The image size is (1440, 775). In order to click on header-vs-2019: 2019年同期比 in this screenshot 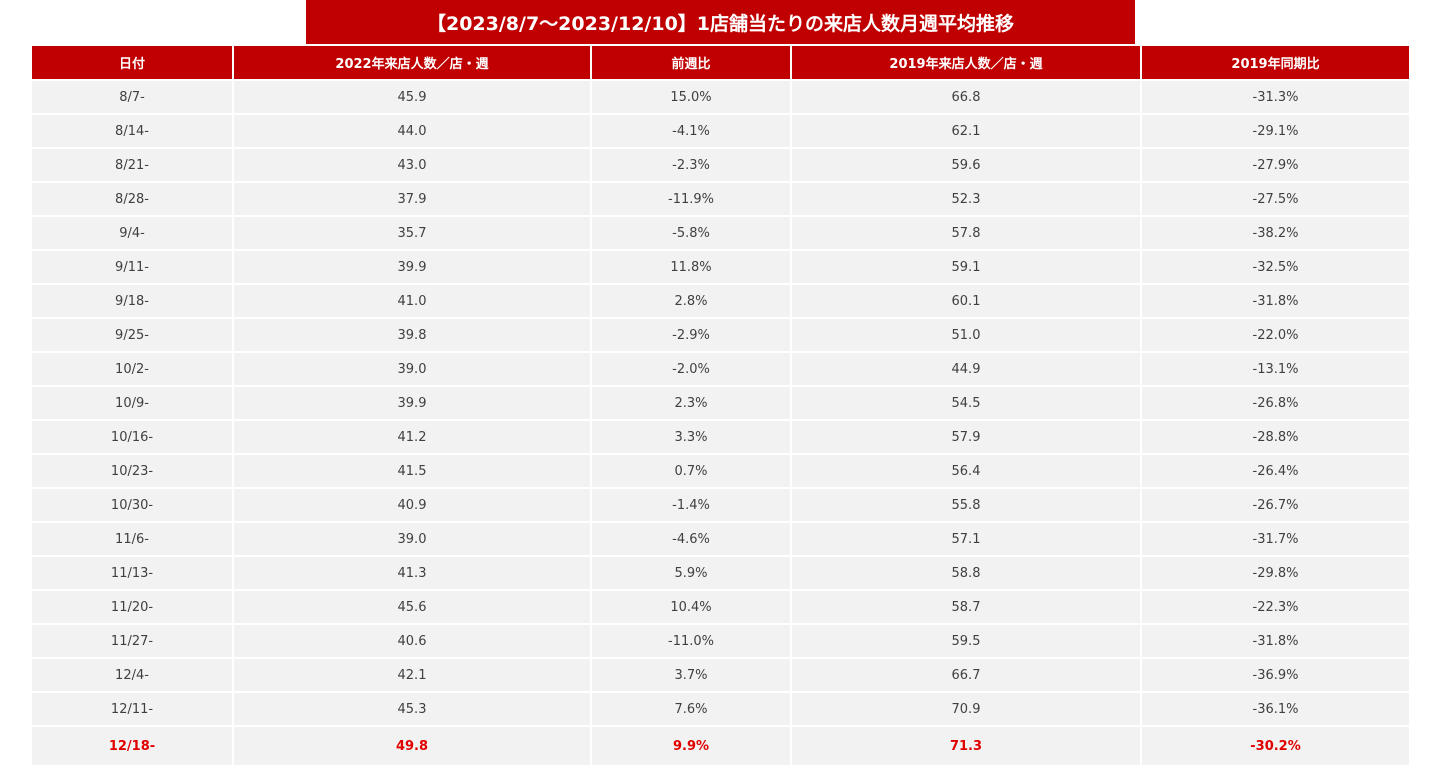, I will do `click(1274, 62)`.